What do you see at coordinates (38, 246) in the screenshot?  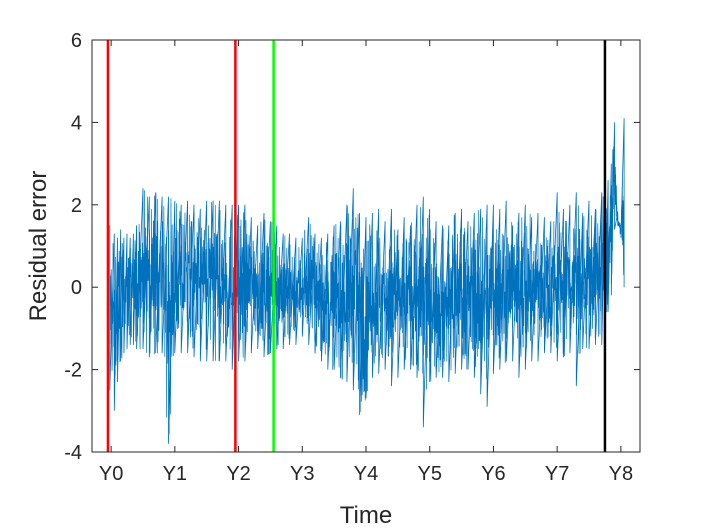 I see `y-axis-label: Residual error` at bounding box center [38, 246].